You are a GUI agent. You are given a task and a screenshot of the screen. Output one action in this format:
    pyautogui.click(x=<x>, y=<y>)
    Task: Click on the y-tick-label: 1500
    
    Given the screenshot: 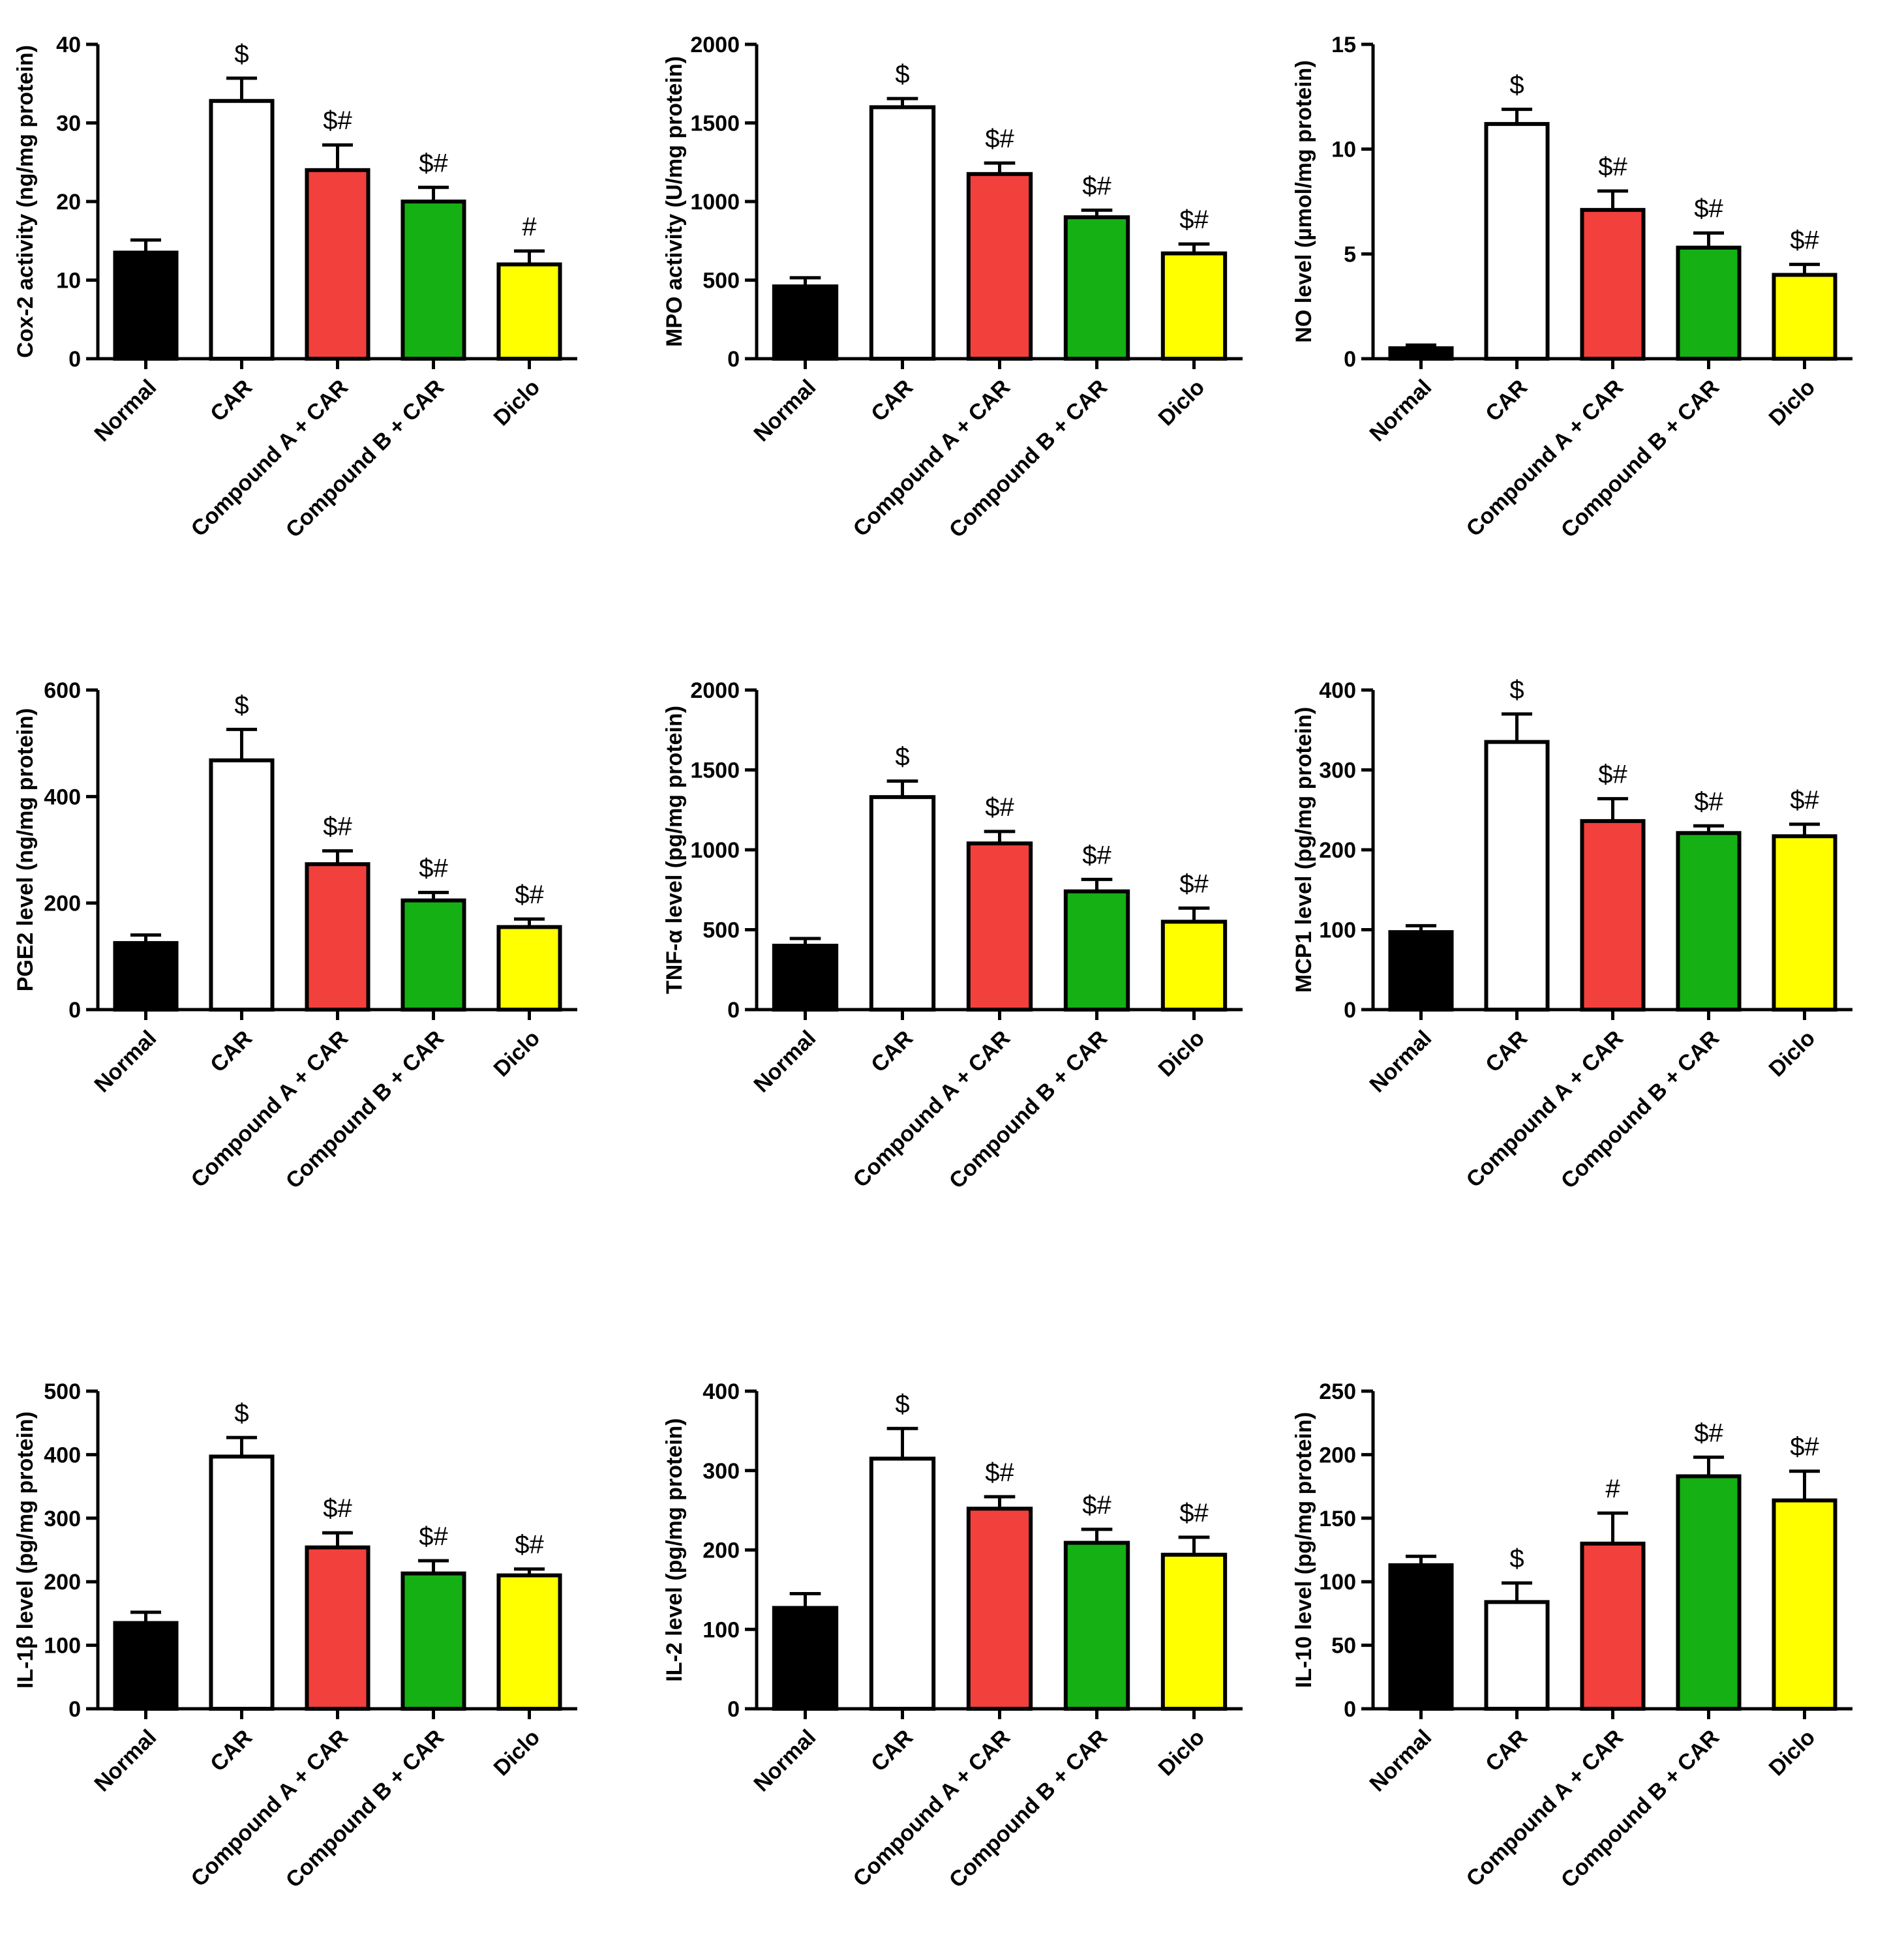 What is the action you would take?
    pyautogui.click(x=715, y=771)
    